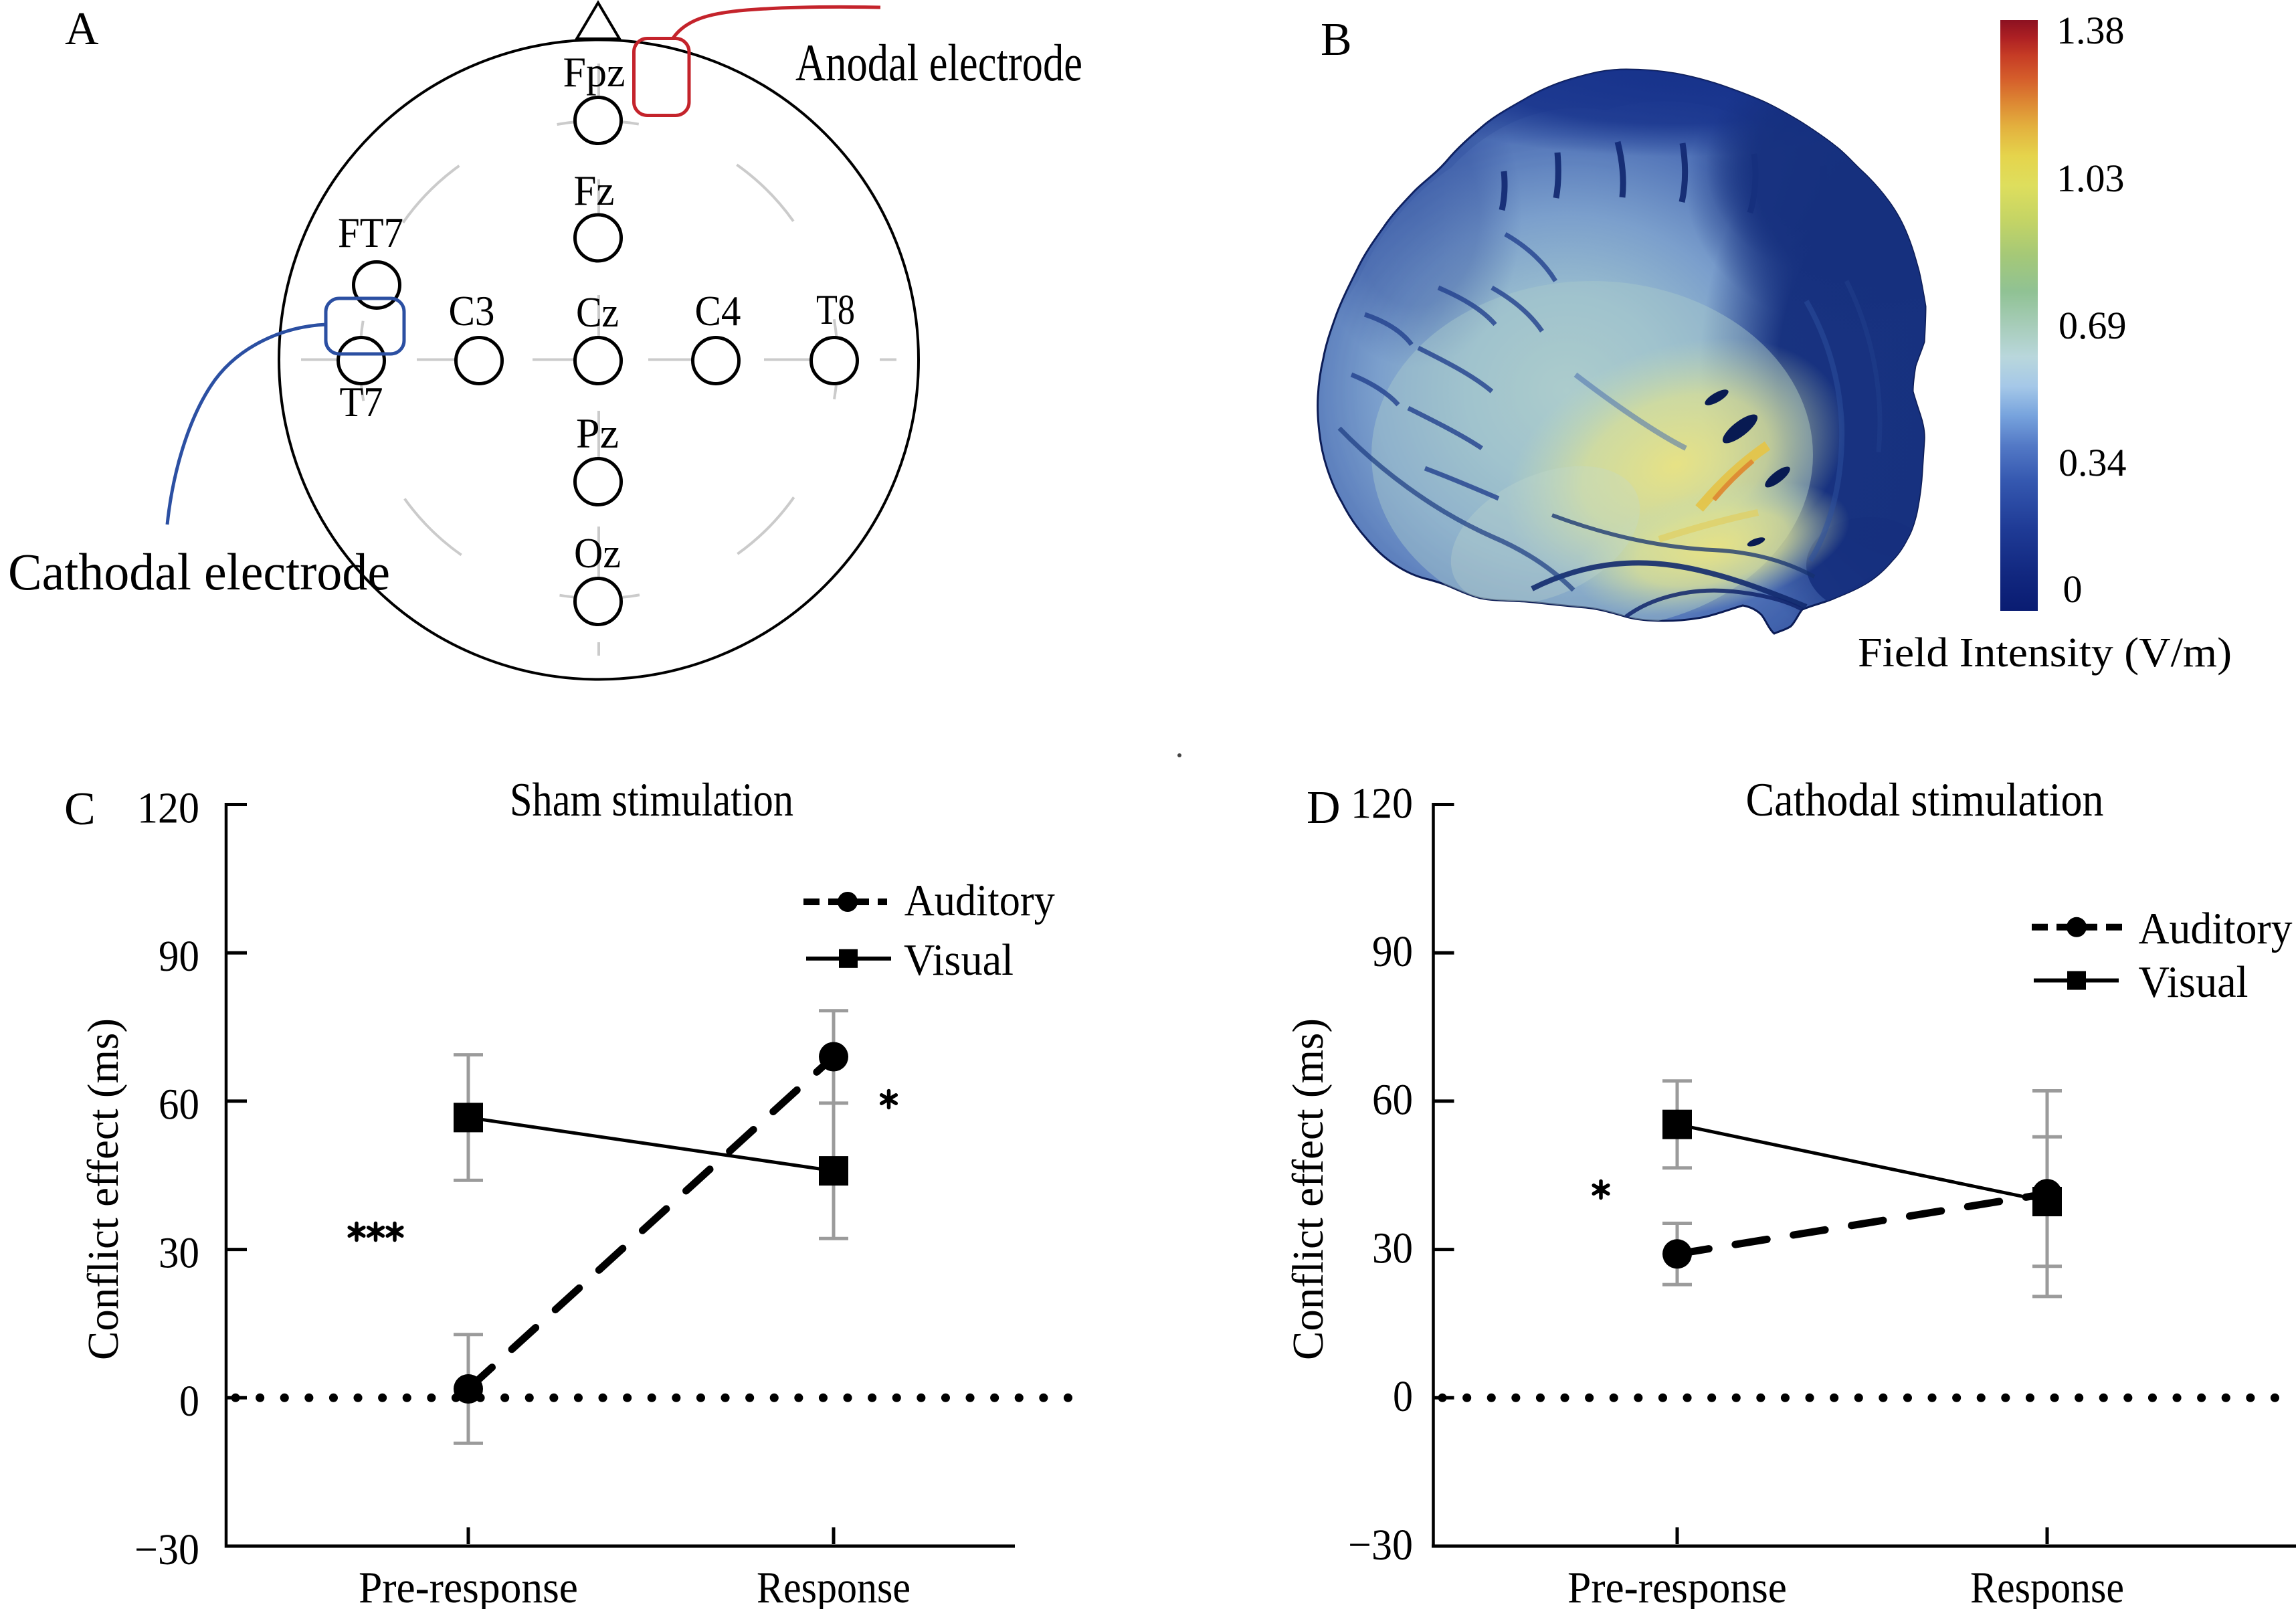 This screenshot has height=1609, width=2296. Describe the element at coordinates (2093, 462) in the screenshot. I see `svg-text: 0.34` at that location.